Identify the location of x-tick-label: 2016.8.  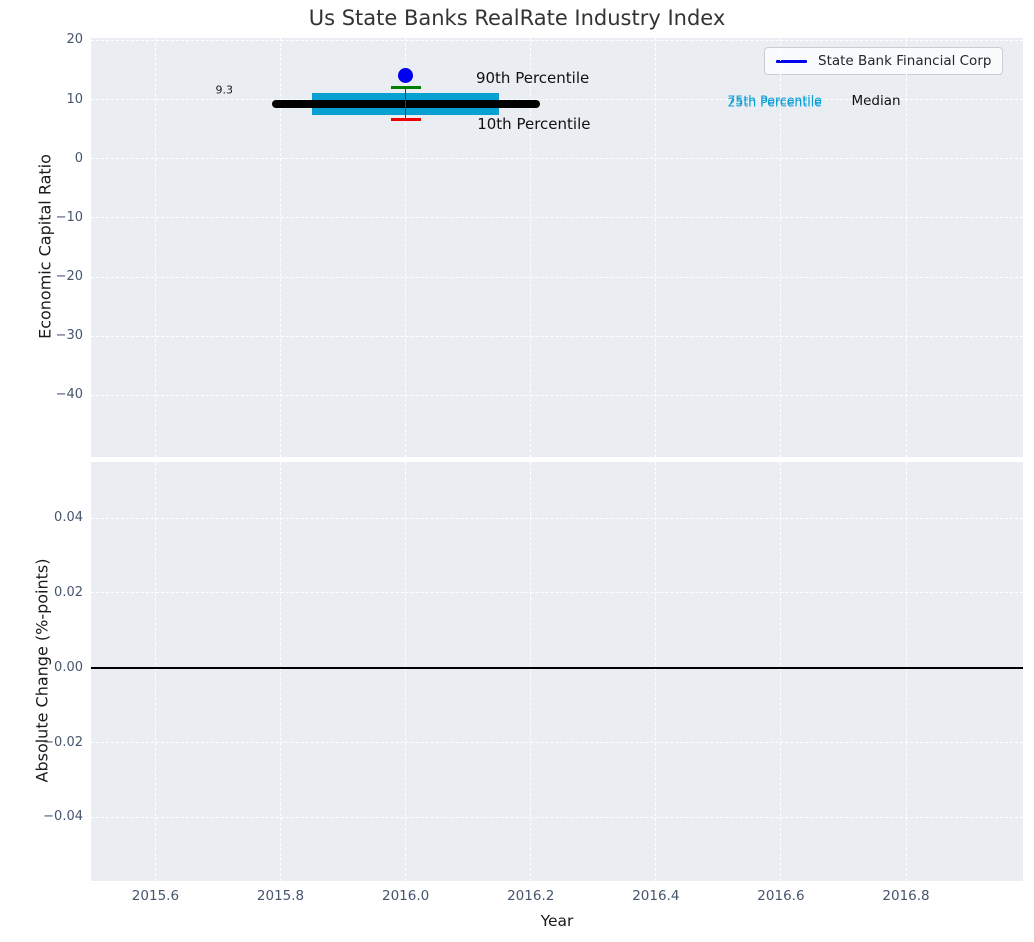
(906, 896).